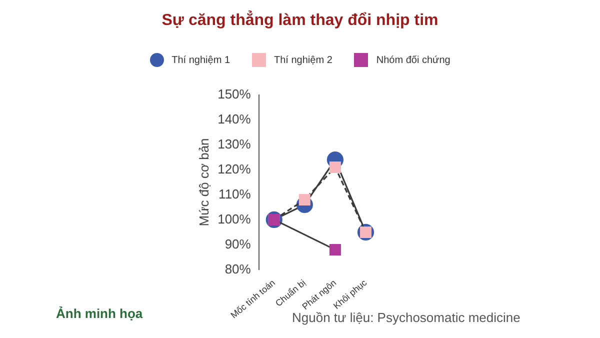 The height and width of the screenshot is (338, 600). Describe the element at coordinates (413, 60) in the screenshot. I see `legend-label: Nhóm đối chứng` at that location.